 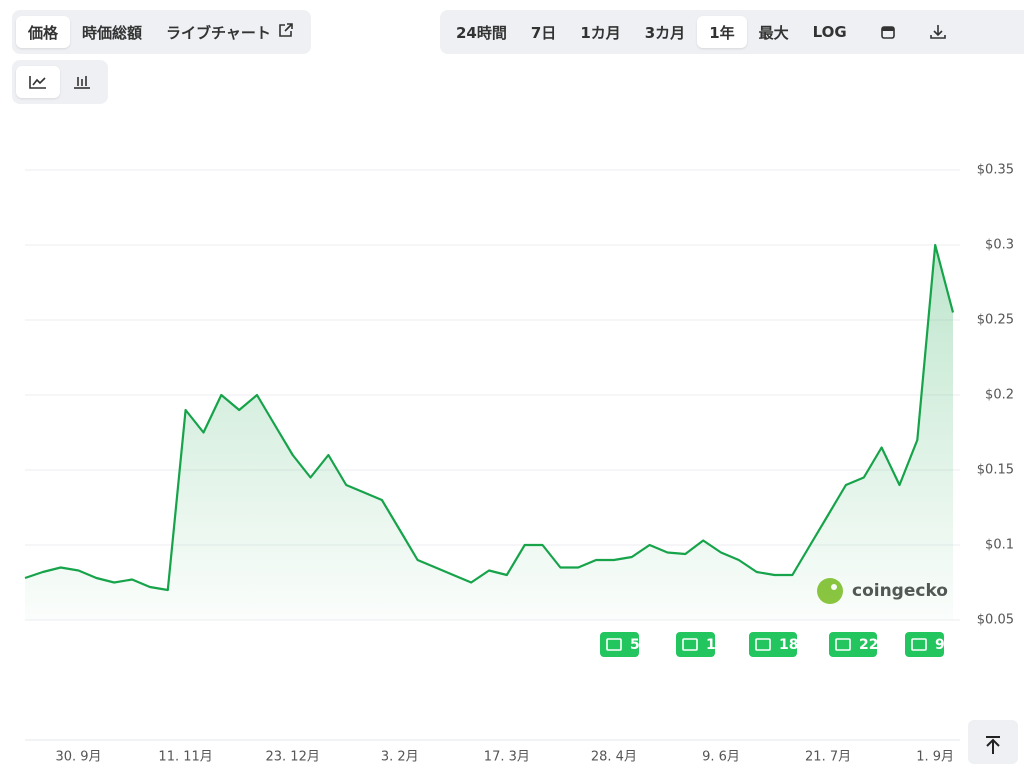 I want to click on y-tick-label: $0.05, so click(x=995, y=620).